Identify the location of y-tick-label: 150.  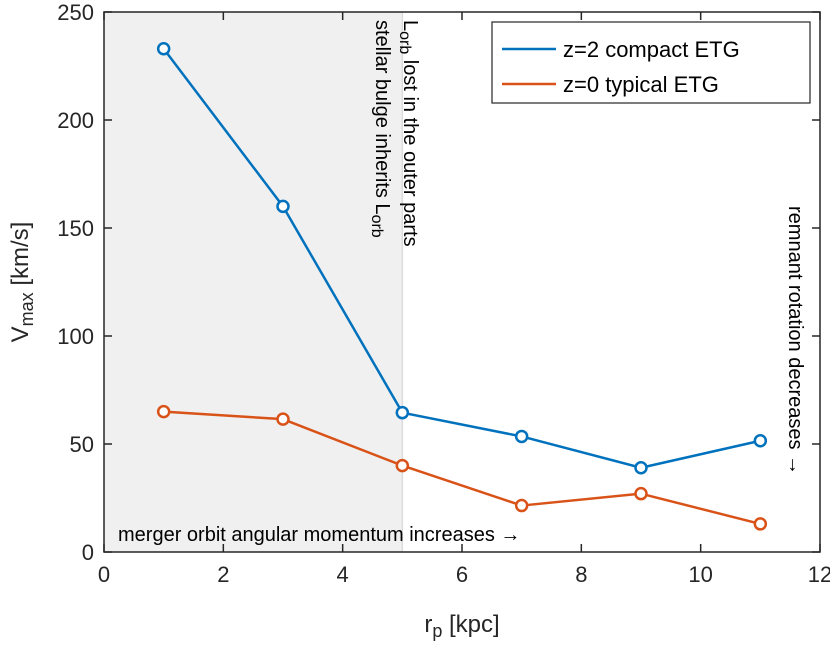
(75, 228).